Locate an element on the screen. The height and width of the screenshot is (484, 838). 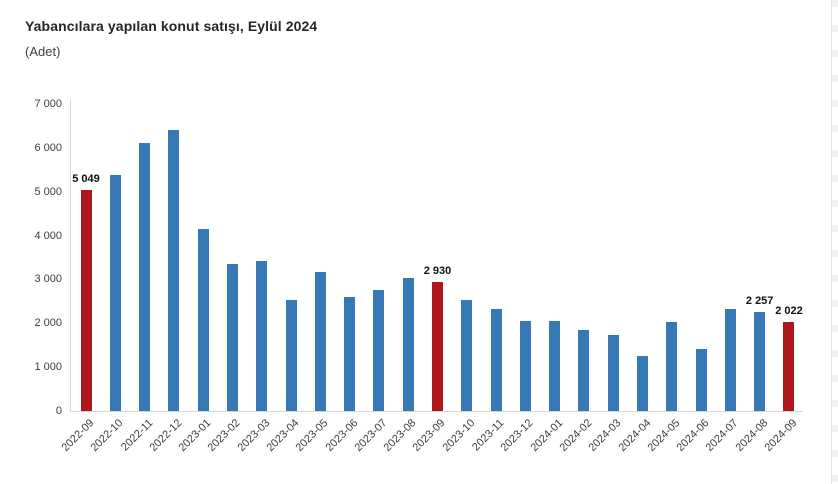
y-tick-1000: 1 000 is located at coordinates (48, 367).